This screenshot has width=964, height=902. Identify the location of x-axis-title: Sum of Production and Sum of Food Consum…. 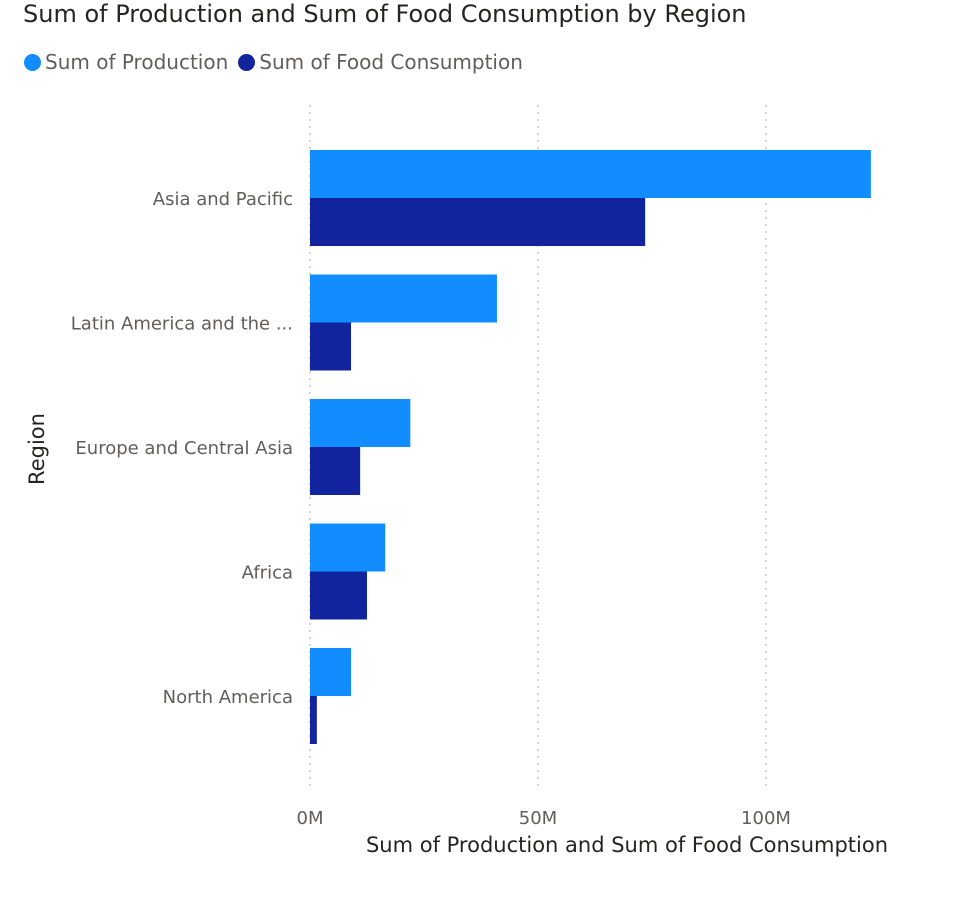
(627, 845).